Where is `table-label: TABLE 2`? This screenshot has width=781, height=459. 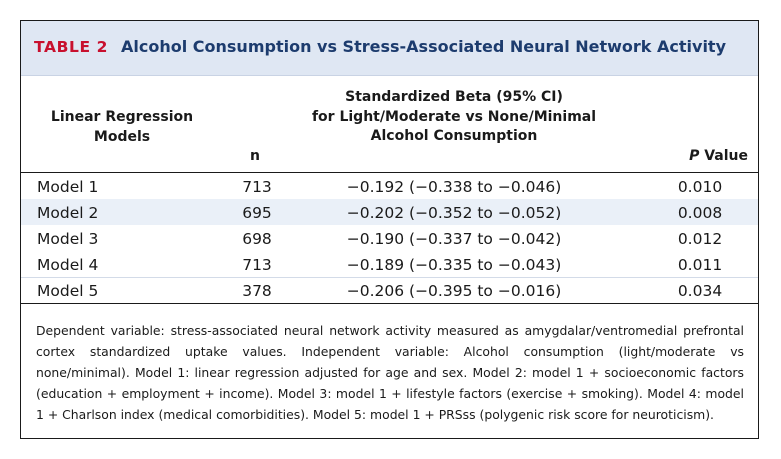
table-label: TABLE 2 is located at coordinates (71, 47).